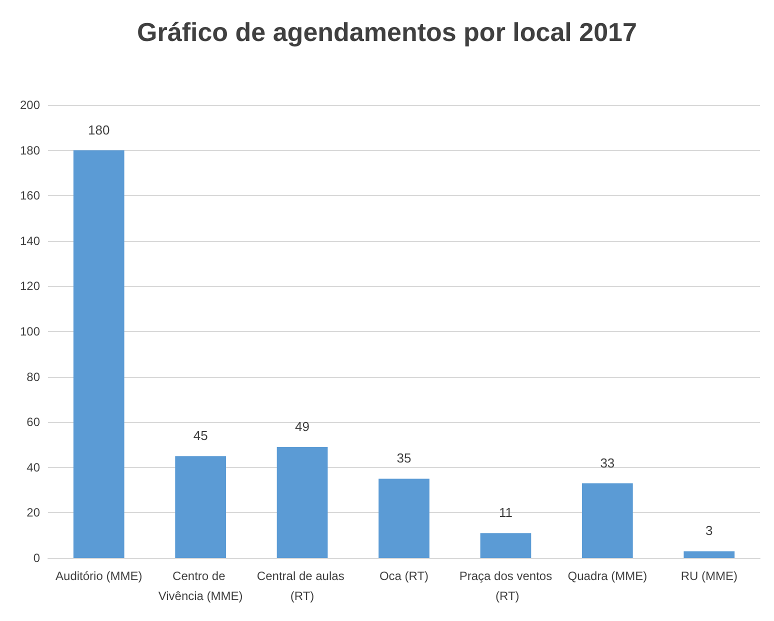  I want to click on y-tick-label: 140, so click(30, 241).